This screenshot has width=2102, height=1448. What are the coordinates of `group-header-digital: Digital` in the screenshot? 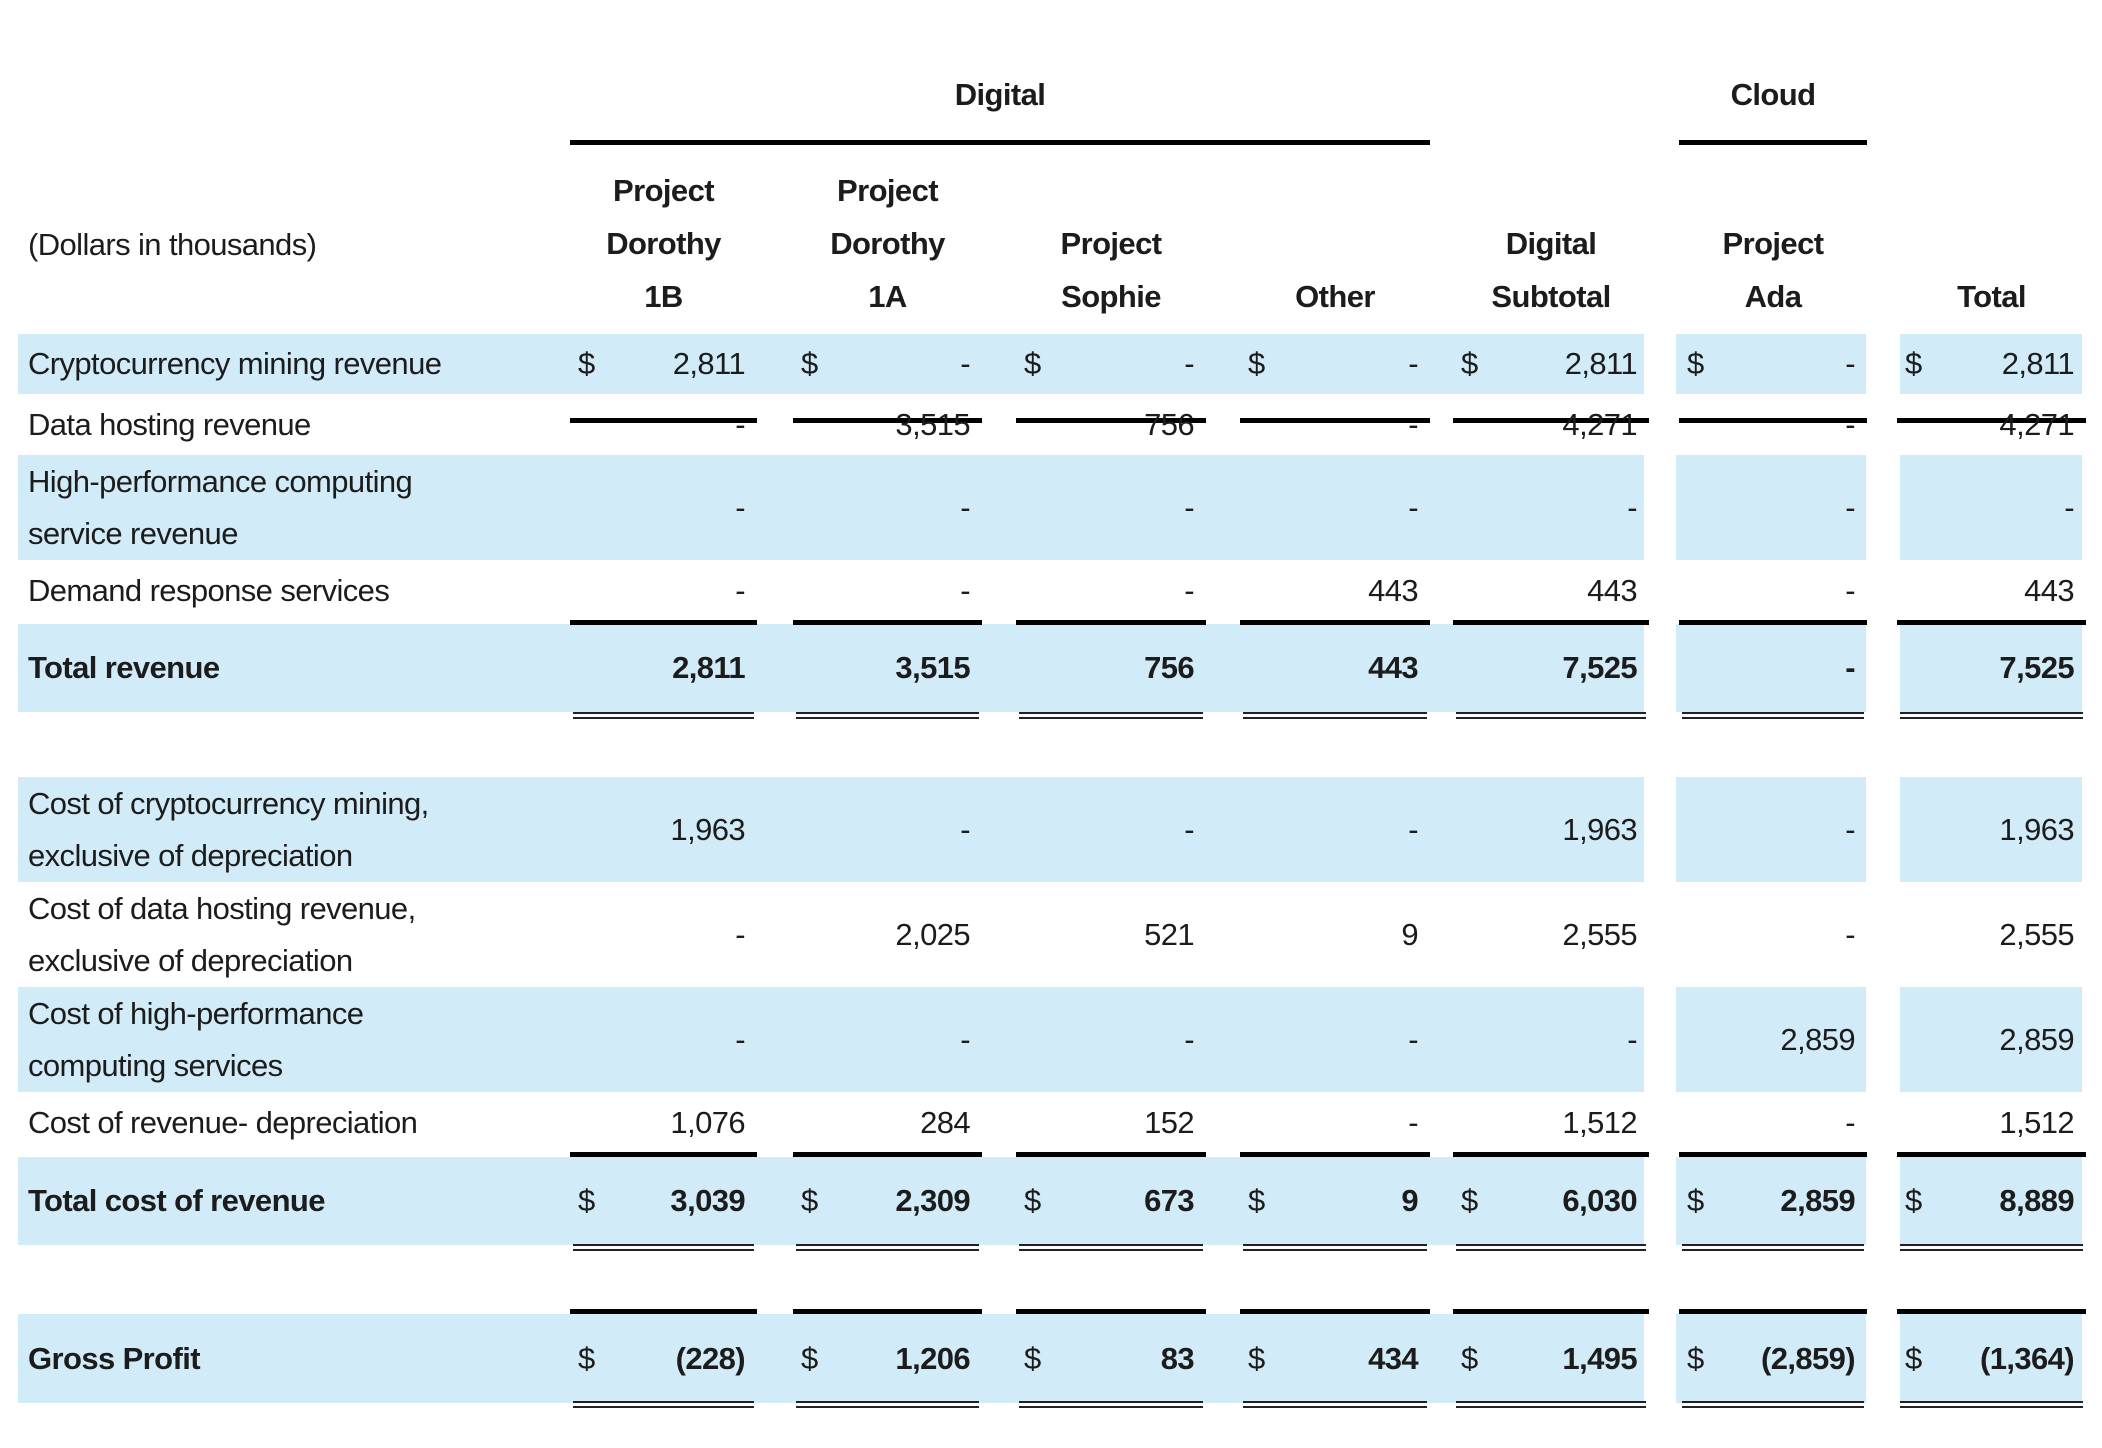 It's located at (1000, 94).